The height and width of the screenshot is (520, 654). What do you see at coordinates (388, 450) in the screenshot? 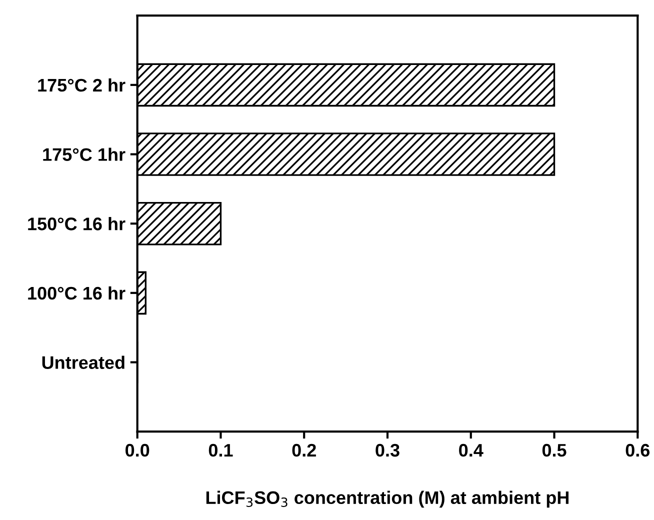
I see `x-tick-label: 0.3` at bounding box center [388, 450].